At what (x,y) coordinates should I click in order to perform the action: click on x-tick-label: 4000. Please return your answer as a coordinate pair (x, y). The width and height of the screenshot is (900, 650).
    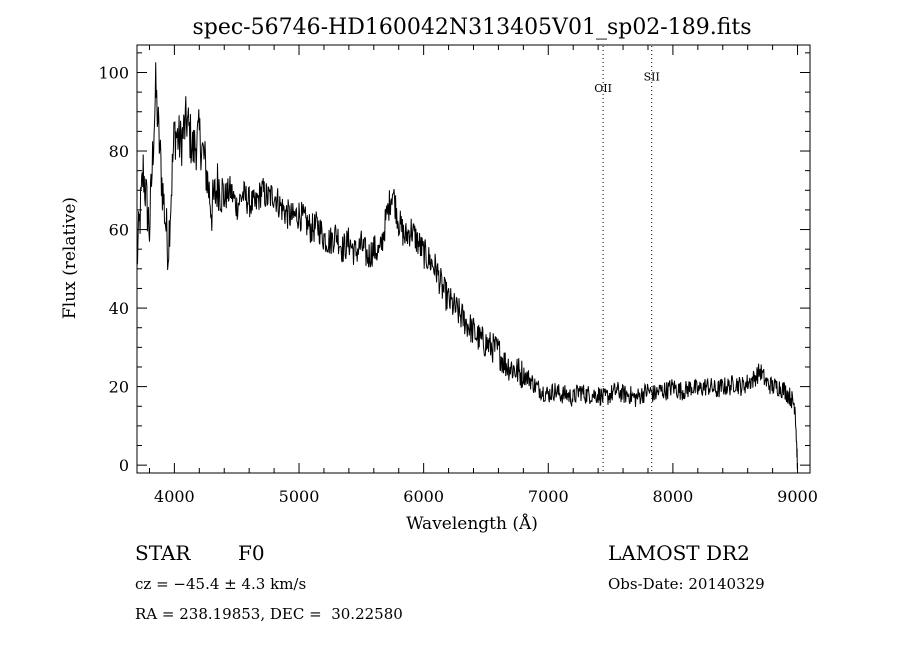
    Looking at the image, I should click on (174, 496).